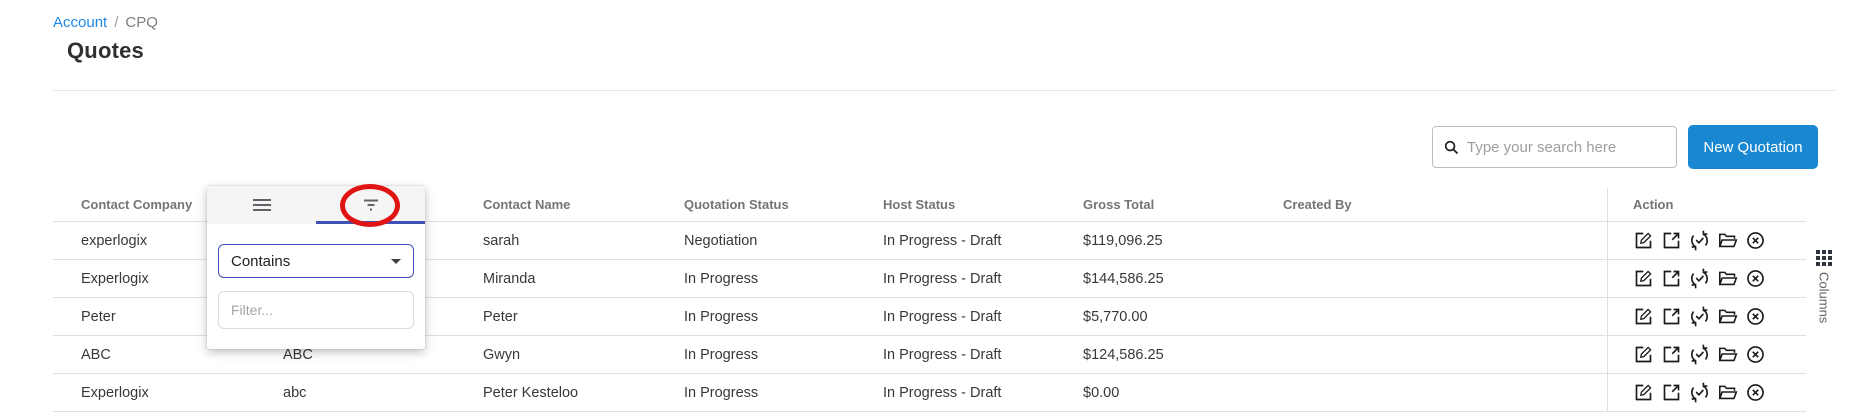  Describe the element at coordinates (141, 22) in the screenshot. I see `breadcrumb-cpq: CPQ` at that location.